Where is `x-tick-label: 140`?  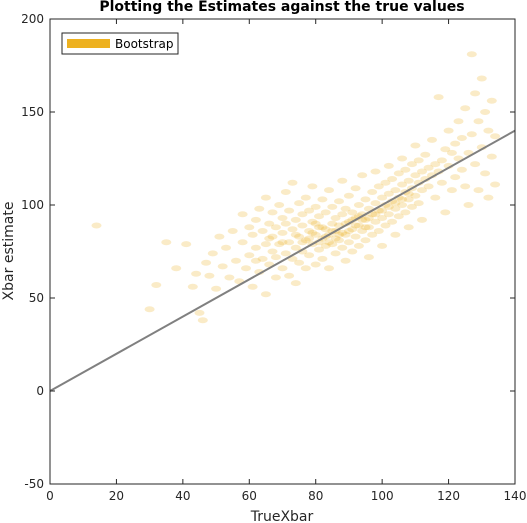 x-tick-label: 140 is located at coordinates (515, 496).